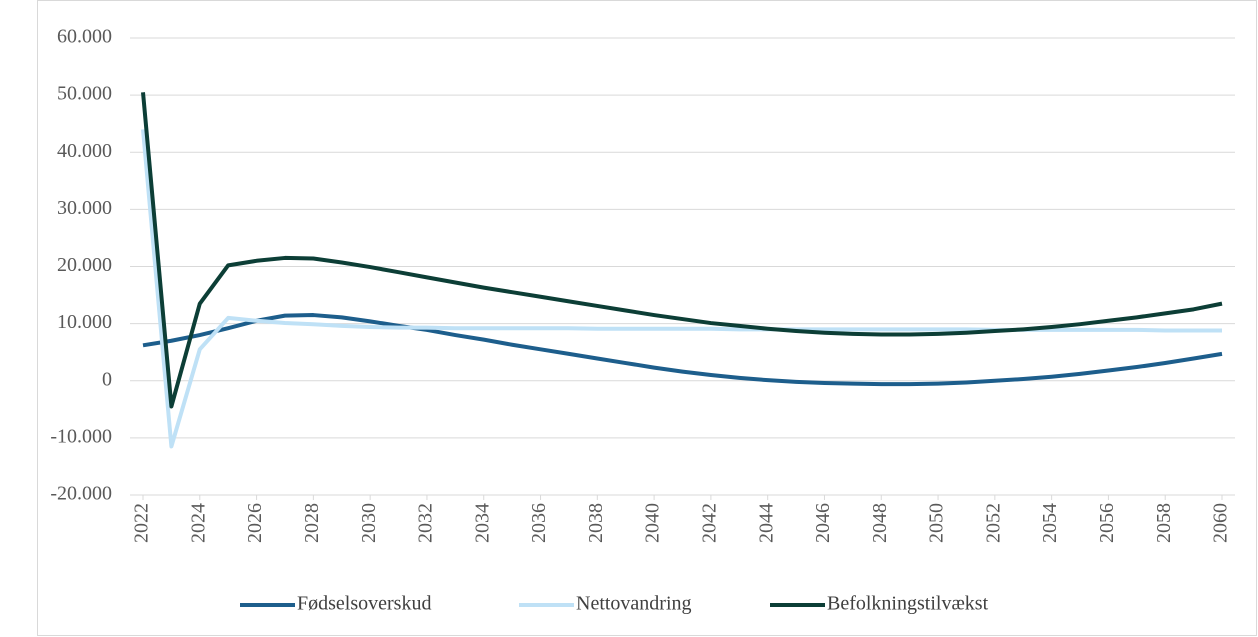  Describe the element at coordinates (823, 523) in the screenshot. I see `x-tick-label: 2046` at that location.